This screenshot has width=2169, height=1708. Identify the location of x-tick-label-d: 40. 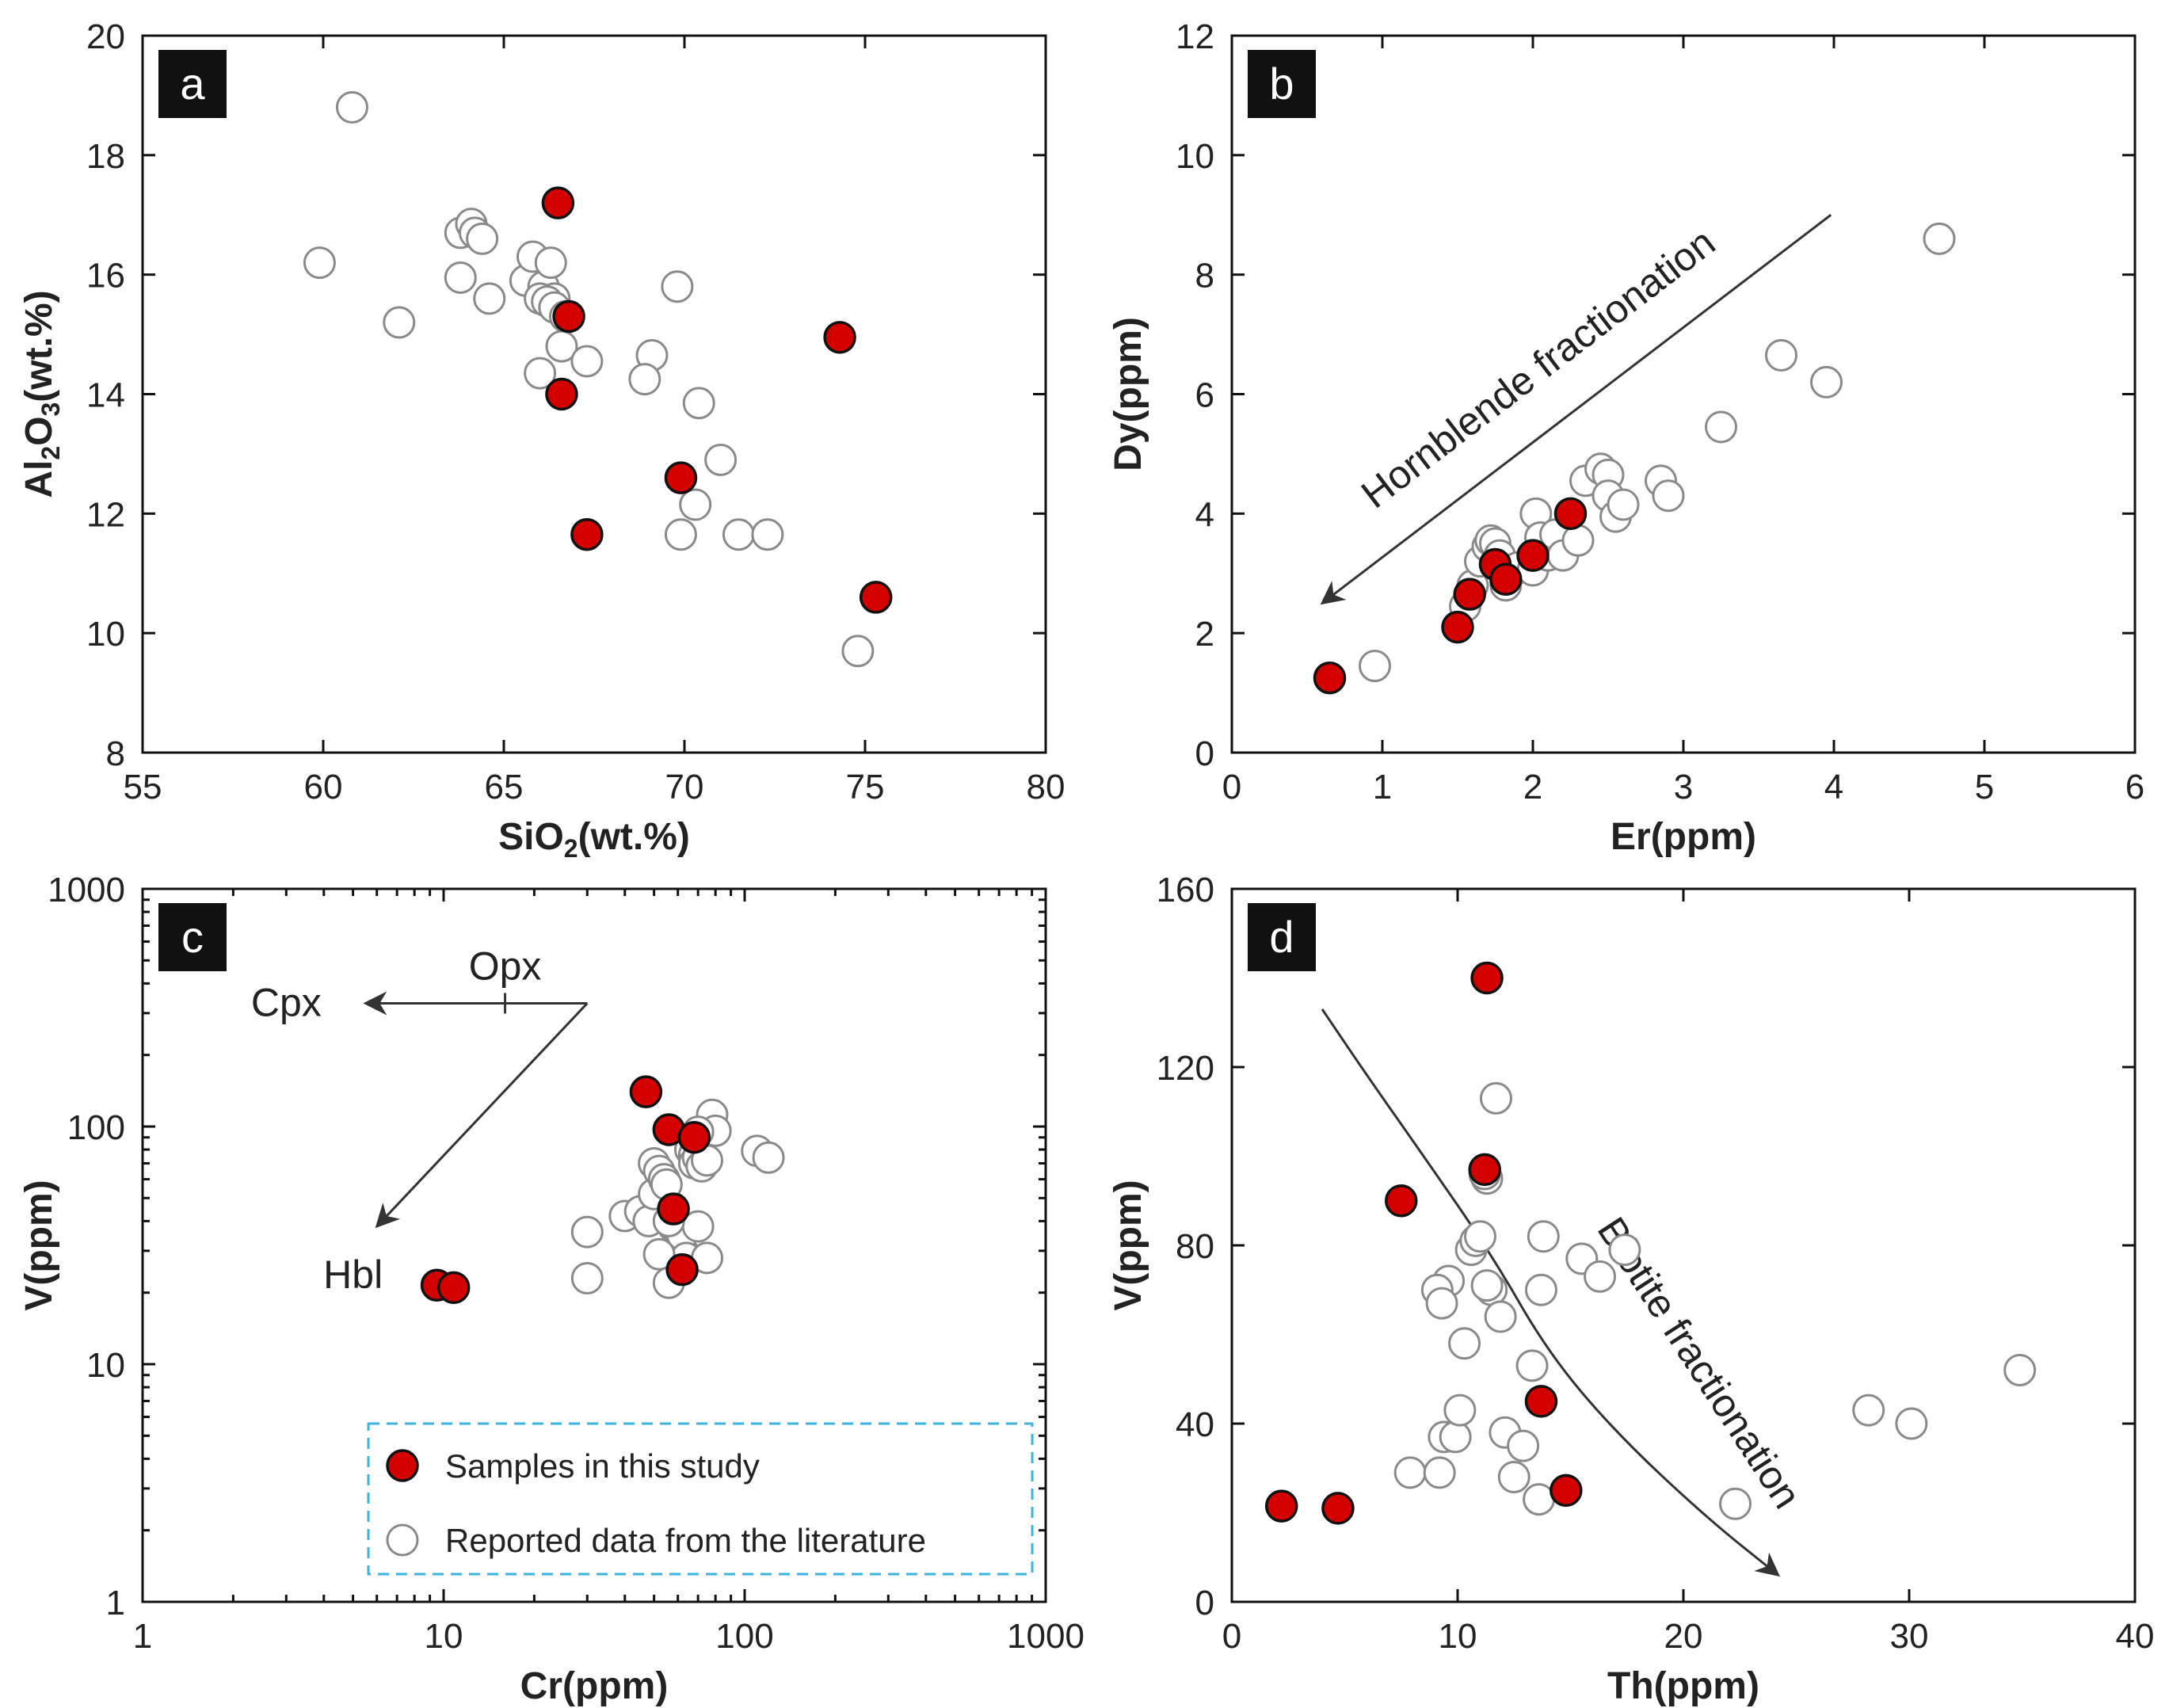
(2135, 1637).